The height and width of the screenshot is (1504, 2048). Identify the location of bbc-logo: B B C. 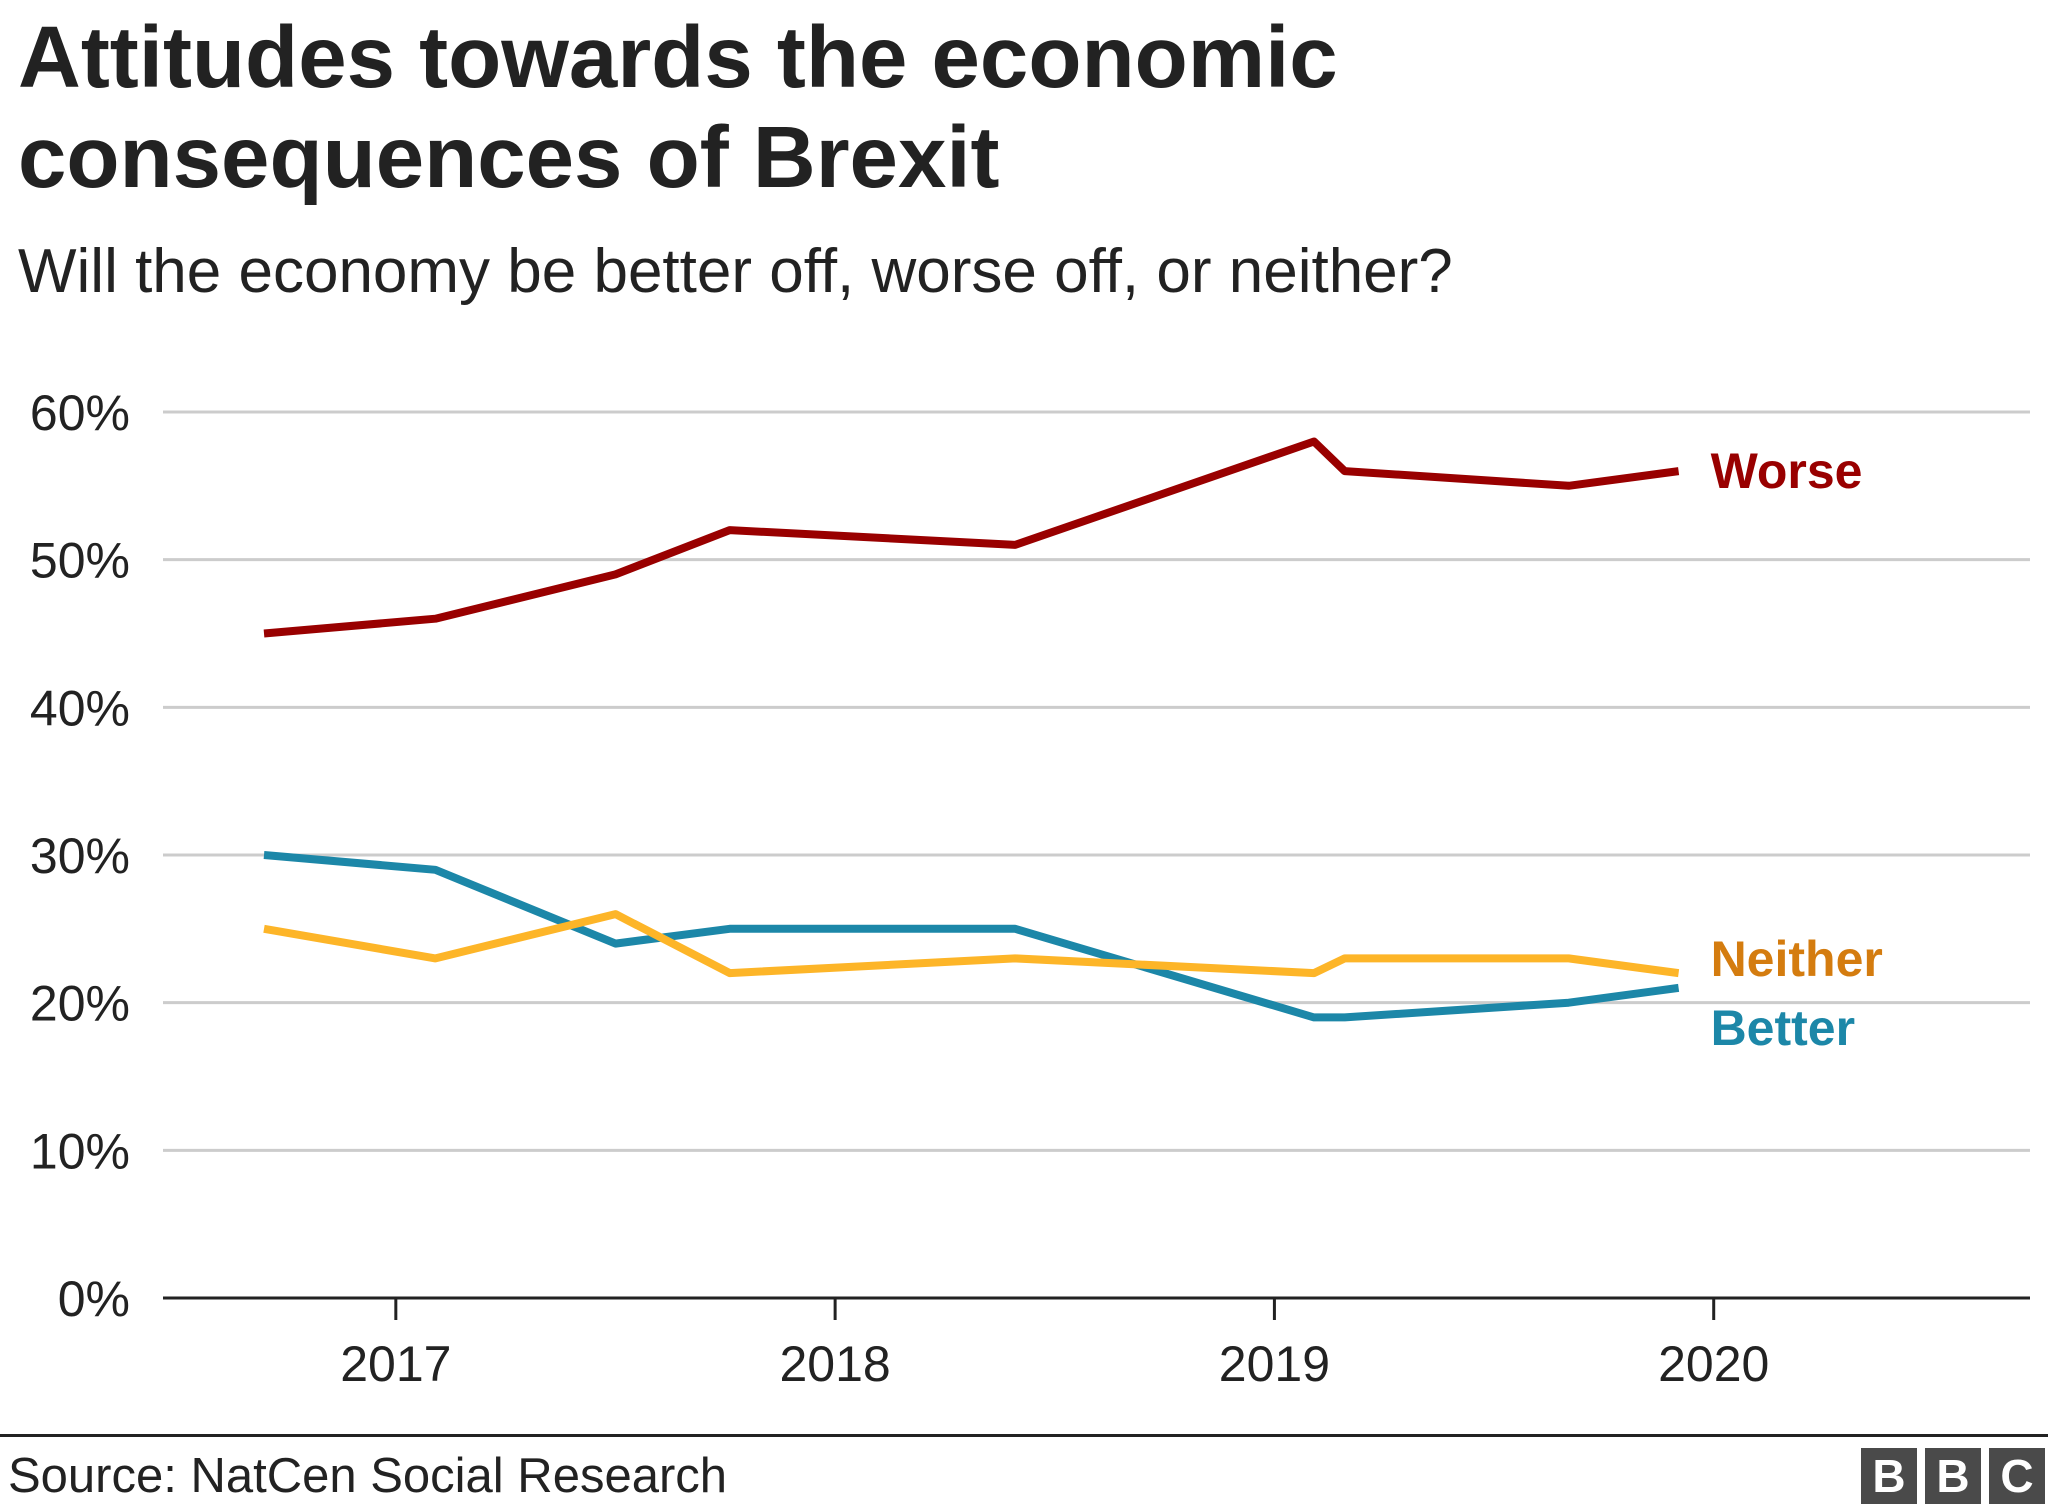
(1953, 1476).